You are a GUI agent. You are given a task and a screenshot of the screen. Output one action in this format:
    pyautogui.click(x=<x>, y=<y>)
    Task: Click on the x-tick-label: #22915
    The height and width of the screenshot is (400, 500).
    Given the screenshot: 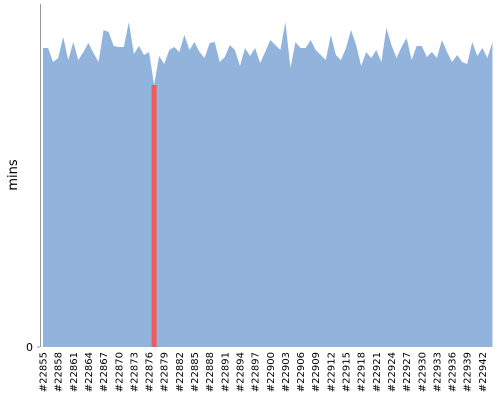 What is the action you would take?
    pyautogui.click(x=347, y=372)
    